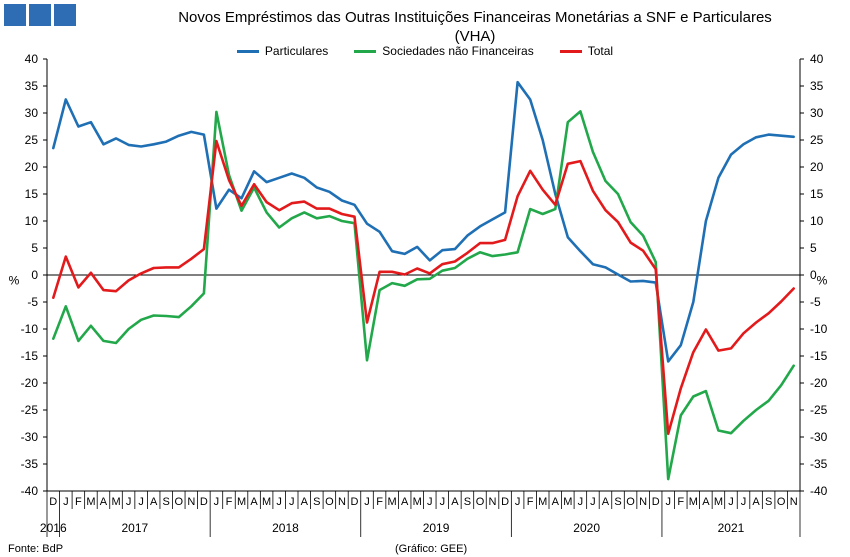 The width and height of the screenshot is (850, 557). What do you see at coordinates (817, 221) in the screenshot?
I see `y-tick-label-right: 10` at bounding box center [817, 221].